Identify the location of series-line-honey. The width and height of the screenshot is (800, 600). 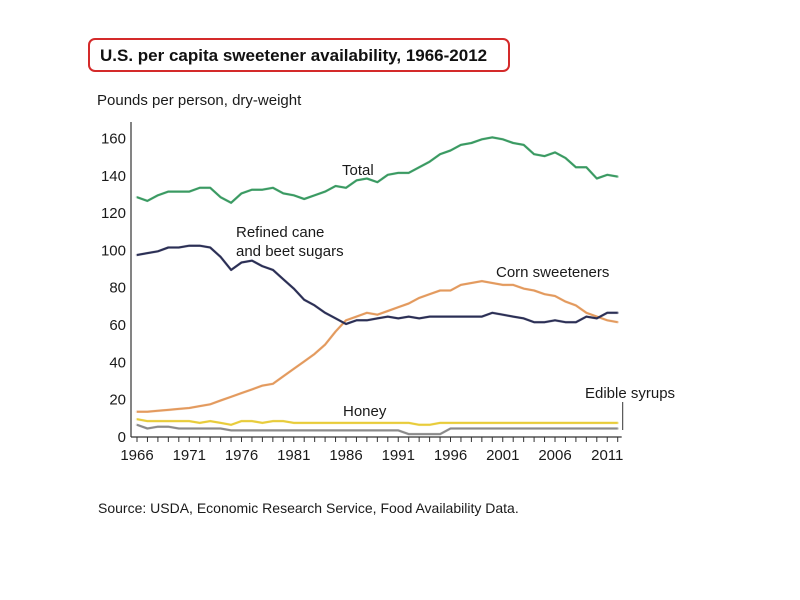
(377, 422).